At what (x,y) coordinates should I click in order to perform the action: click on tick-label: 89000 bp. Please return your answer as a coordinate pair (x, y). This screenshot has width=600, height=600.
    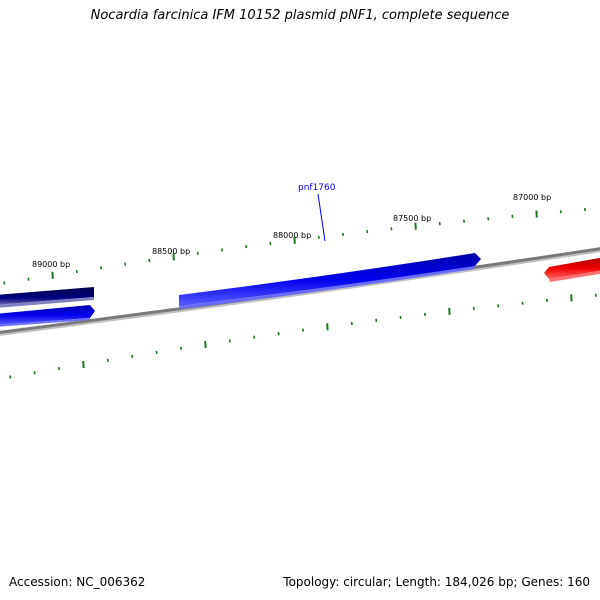
    Looking at the image, I should click on (51, 264).